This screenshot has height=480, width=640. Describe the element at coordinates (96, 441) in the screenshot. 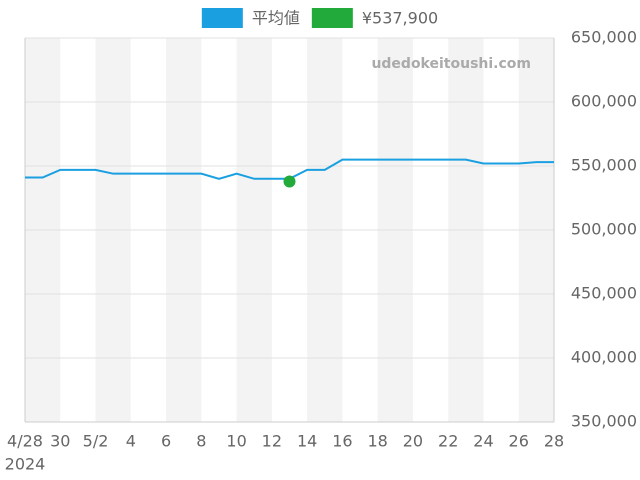

I see `x-tick-label: 5/2` at that location.